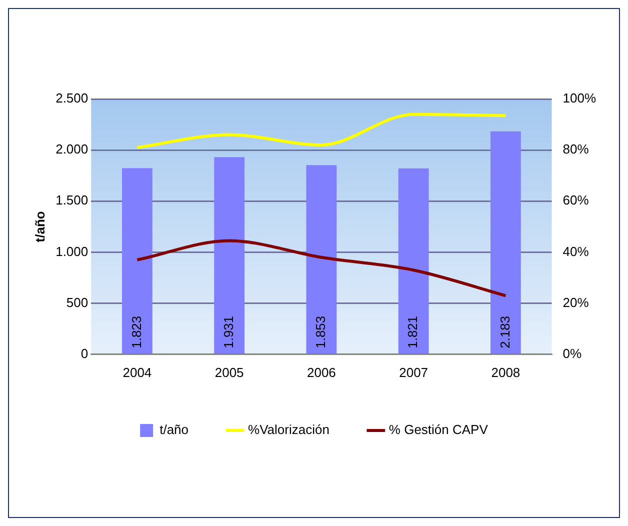  What do you see at coordinates (576, 200) in the screenshot?
I see `y2-tick-label: 60%` at bounding box center [576, 200].